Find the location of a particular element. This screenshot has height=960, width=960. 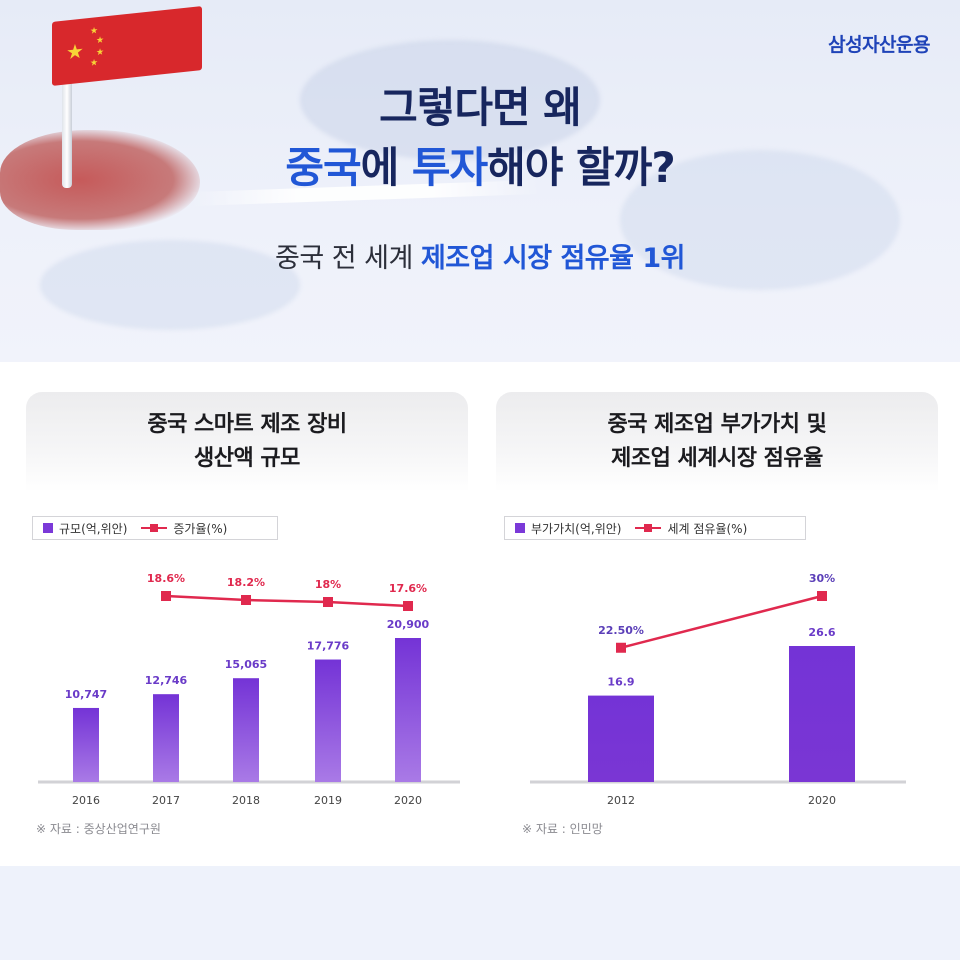

china-flag-icon: ★ ★ ★ ★ ★ is located at coordinates (127, 46).